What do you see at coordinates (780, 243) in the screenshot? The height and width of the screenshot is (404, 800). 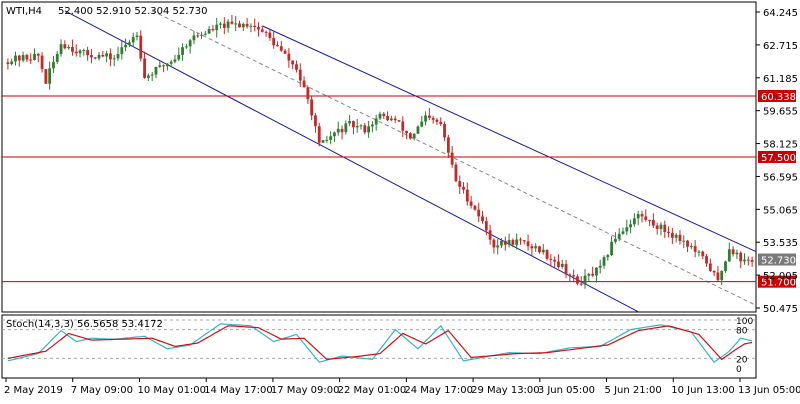 I see `price-tick-label: 53.535` at bounding box center [780, 243].